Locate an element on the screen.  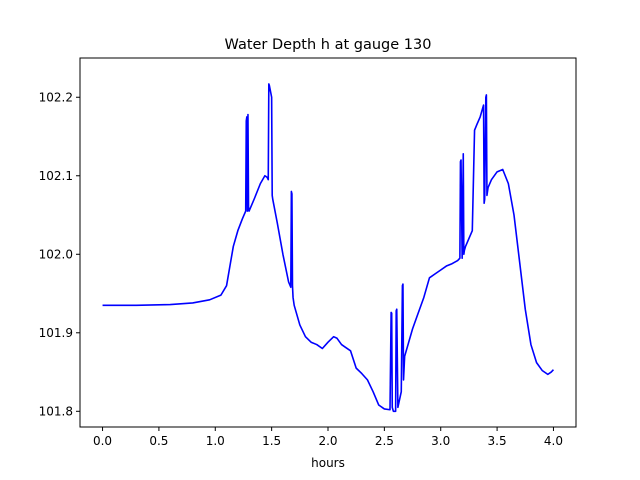
x-axis: 0.0 0.5 1.0 1.5 2.0 2.5 3.0 3.5 4.0 is located at coordinates (328, 437).